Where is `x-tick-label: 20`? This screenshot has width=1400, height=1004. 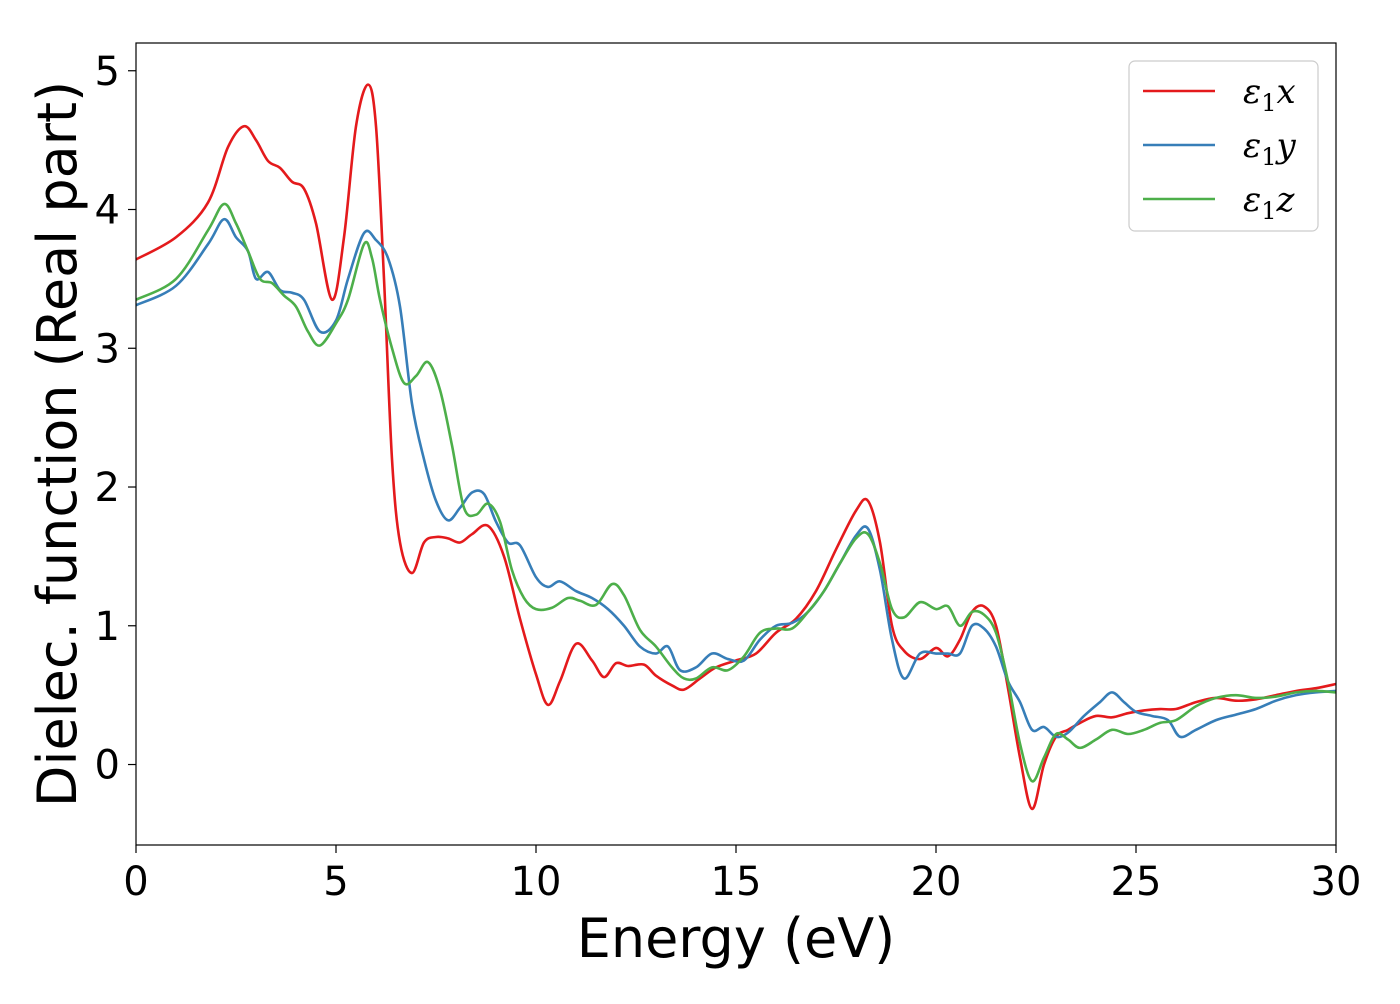
x-tick-label: 20 is located at coordinates (936, 882).